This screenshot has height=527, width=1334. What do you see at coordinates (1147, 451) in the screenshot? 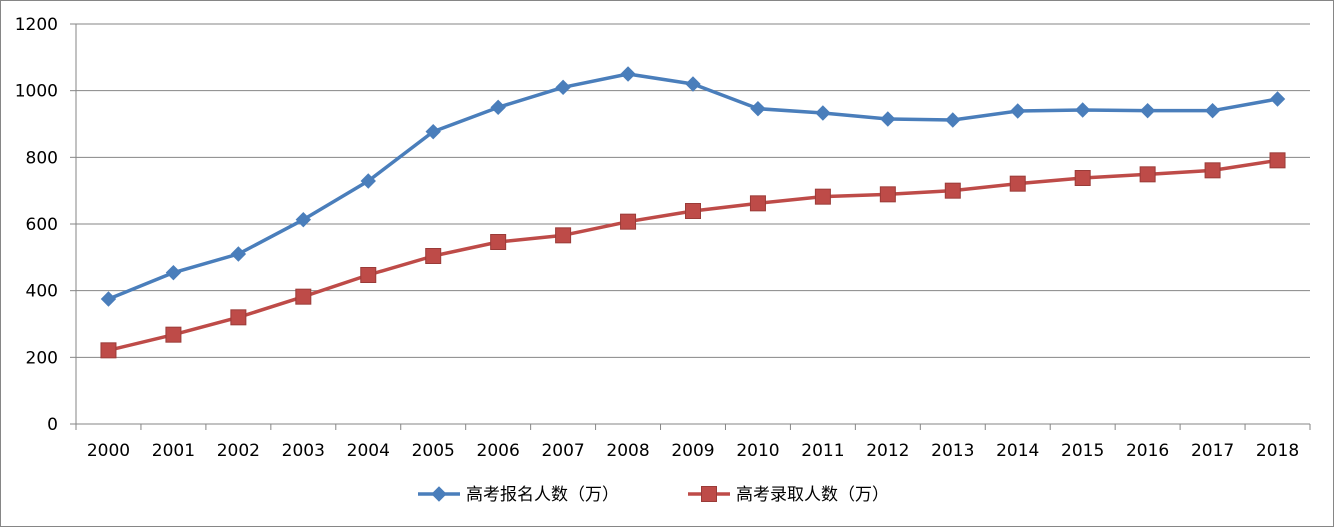
I see `x-tick-label: 2016` at bounding box center [1147, 451].